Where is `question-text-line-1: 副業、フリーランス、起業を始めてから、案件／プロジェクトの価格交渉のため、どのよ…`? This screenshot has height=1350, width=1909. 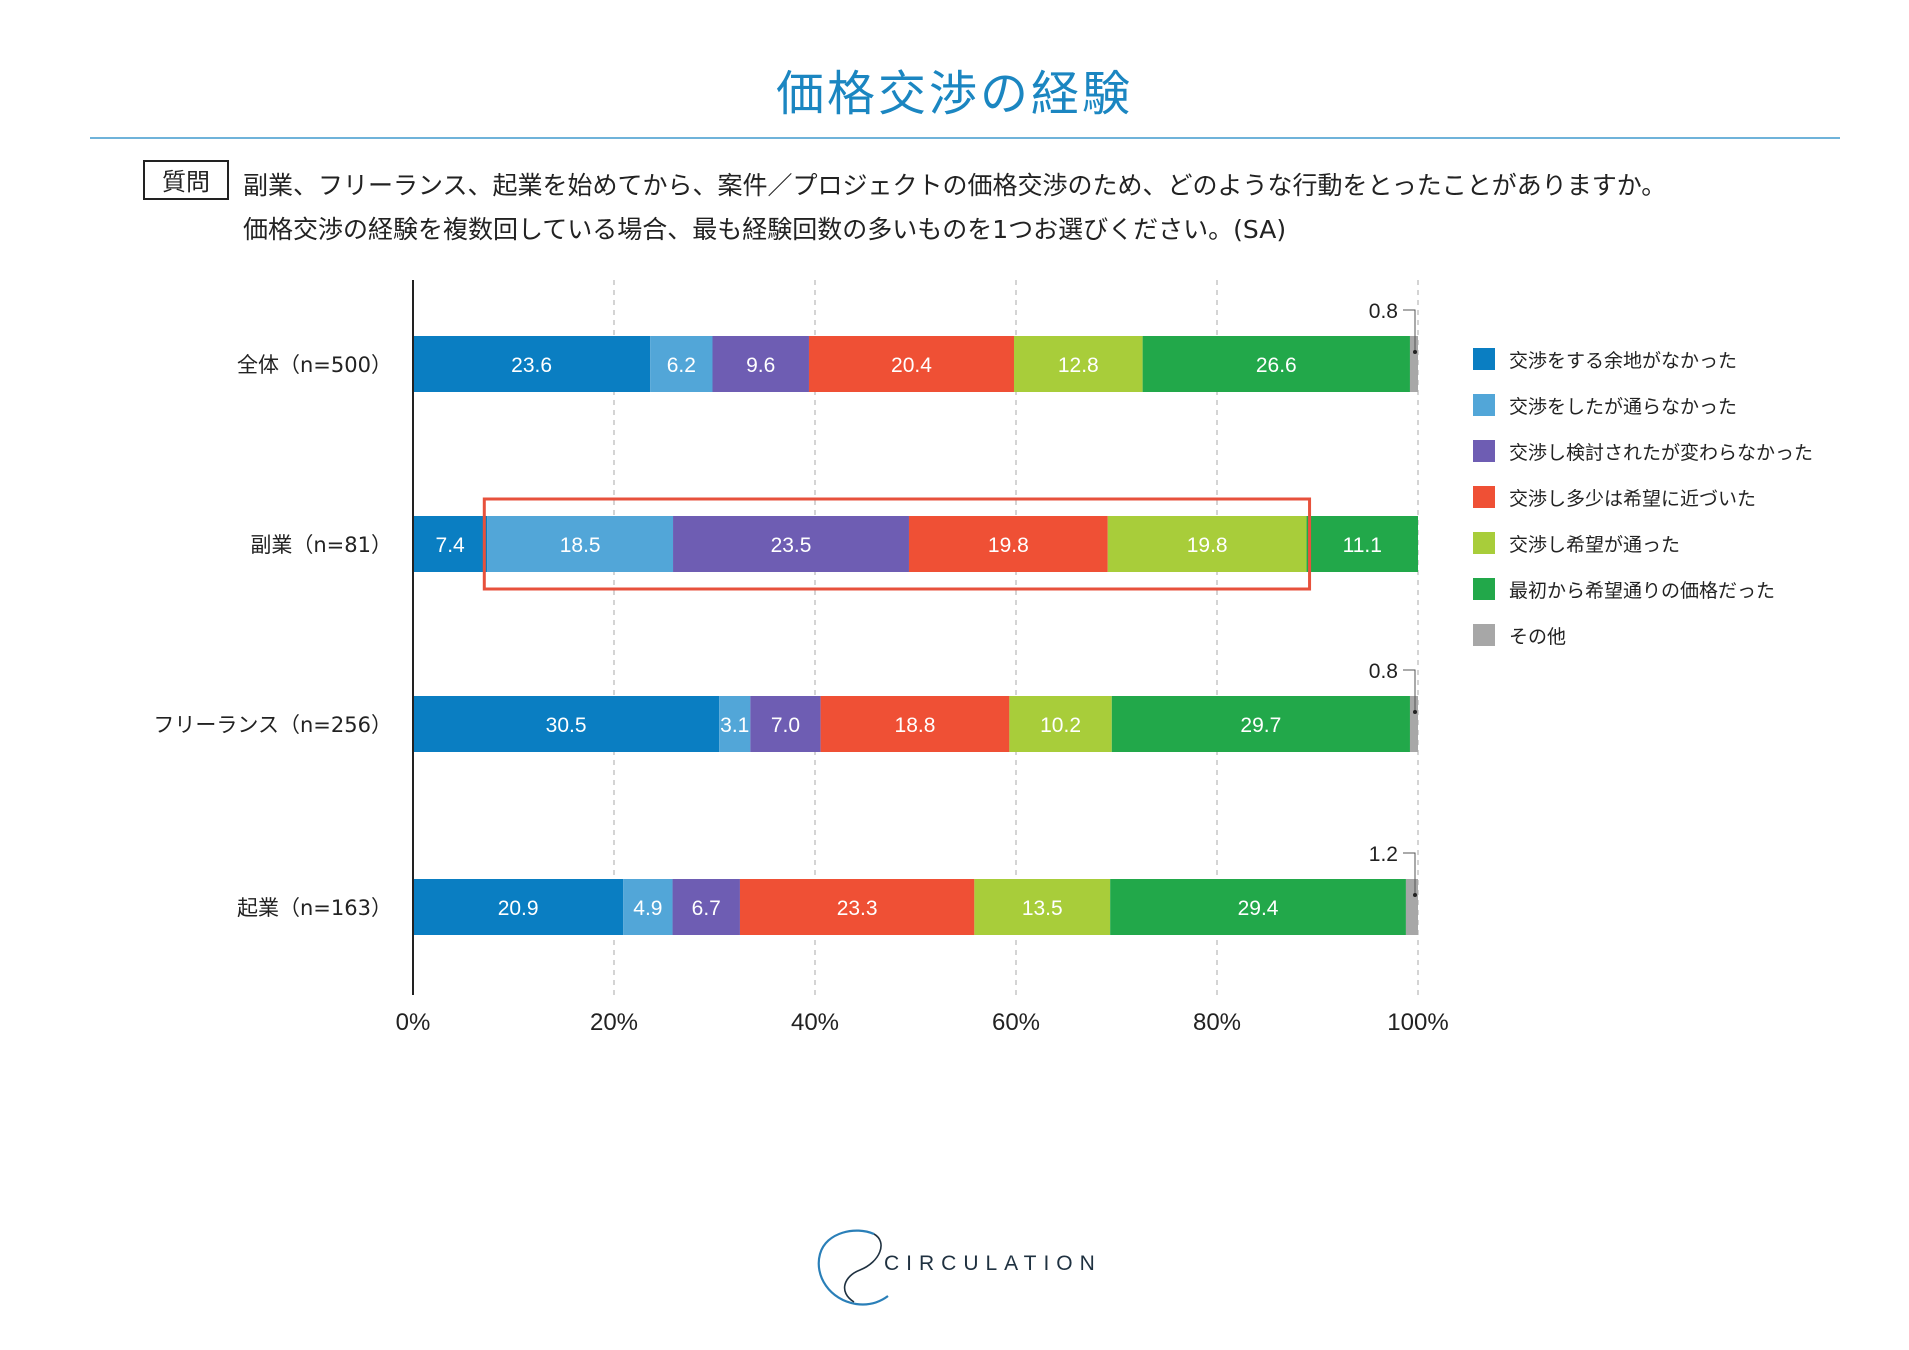
question-text-line-1: 副業、フリーランス、起業を始めてから、案件／プロジェクトの価格交渉のため、どのよ… is located at coordinates (955, 185).